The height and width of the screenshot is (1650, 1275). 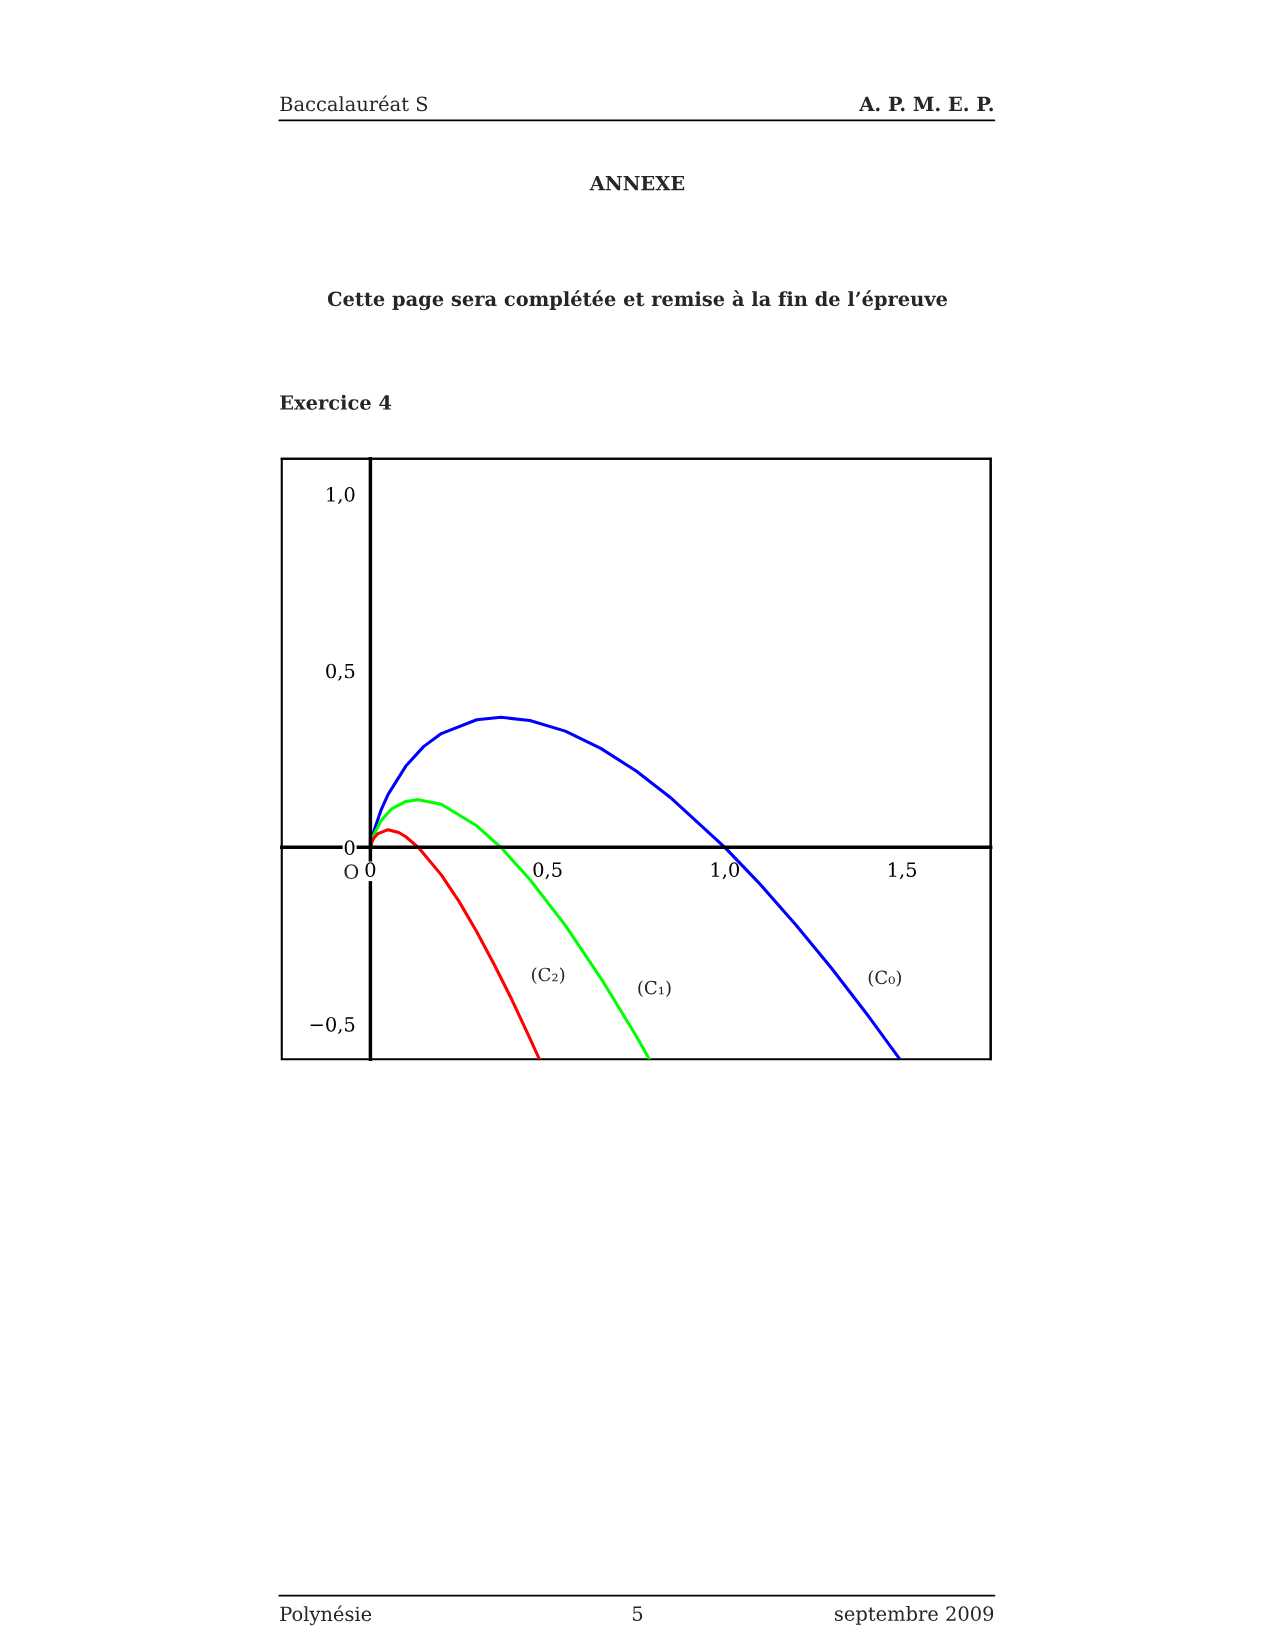 I want to click on series-label: (C₁), so click(x=654, y=988).